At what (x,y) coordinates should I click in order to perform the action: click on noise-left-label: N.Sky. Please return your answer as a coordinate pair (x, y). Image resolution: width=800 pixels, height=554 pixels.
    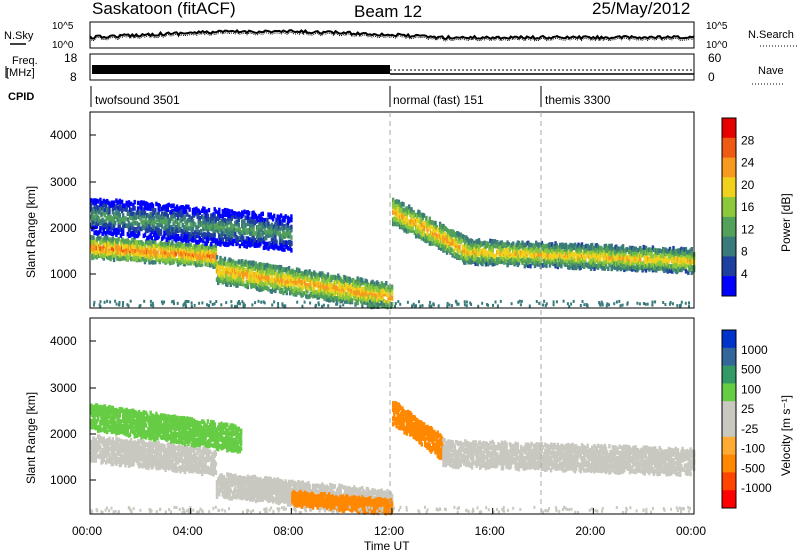
    Looking at the image, I should click on (19, 36).